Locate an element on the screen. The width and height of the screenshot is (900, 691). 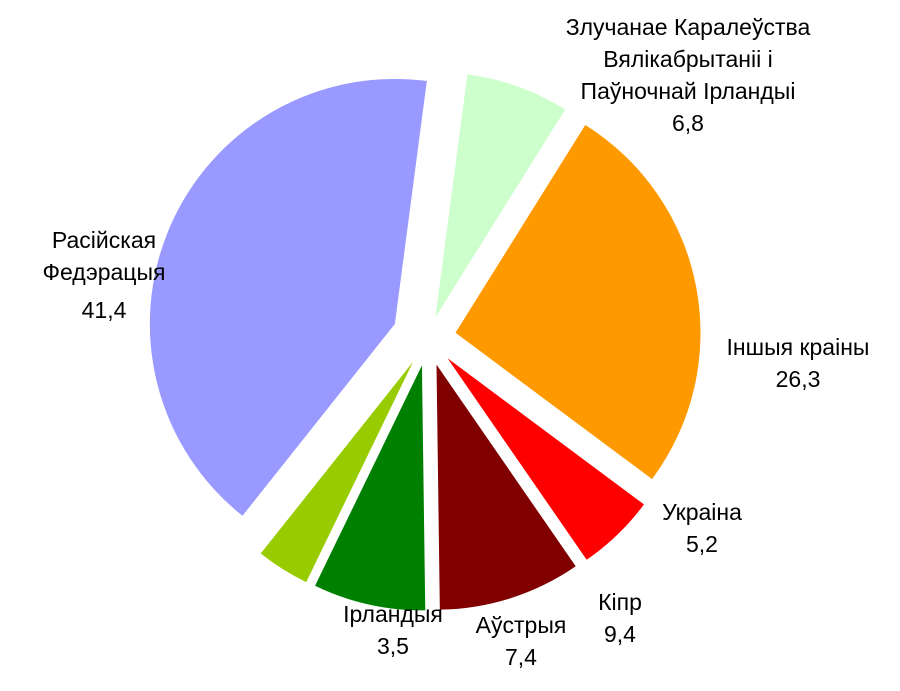
slice-label: Ірландыя 3,5 is located at coordinates (393, 630).